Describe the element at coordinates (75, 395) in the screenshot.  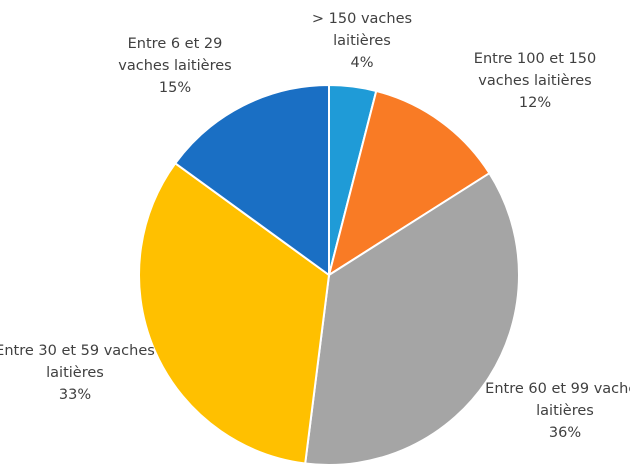
I see `value-label: 33%` at that location.